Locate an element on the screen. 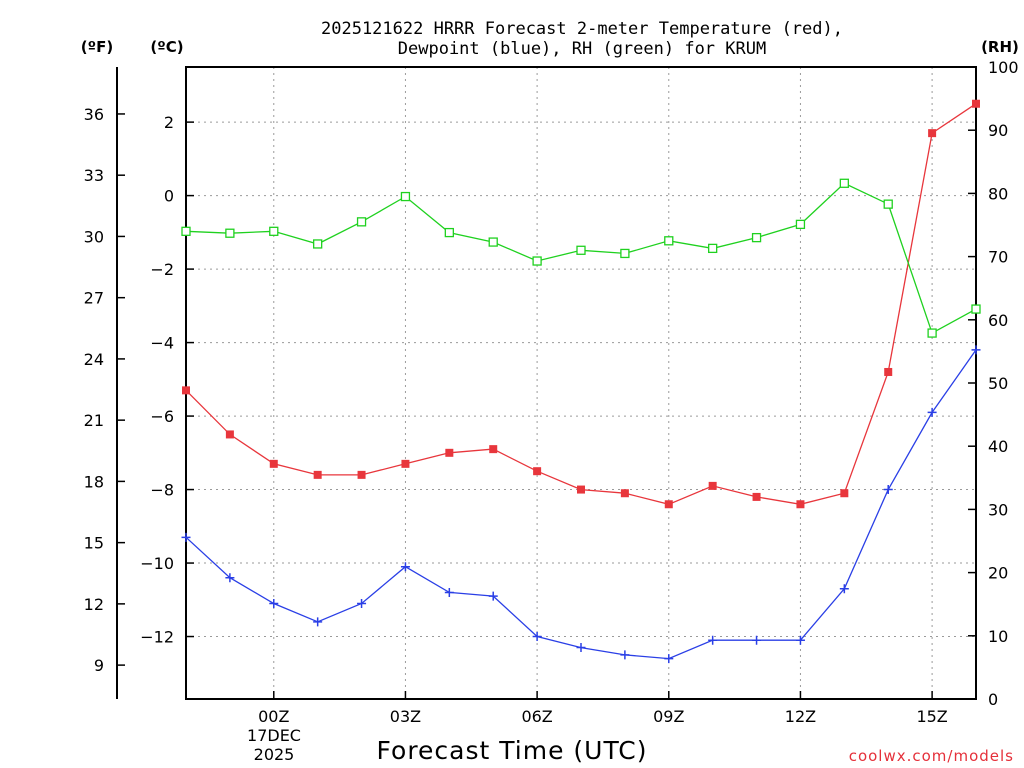 Image resolution: width=1024 pixels, height=768 pixels. celsius-tick-label: −10 is located at coordinates (157, 563).